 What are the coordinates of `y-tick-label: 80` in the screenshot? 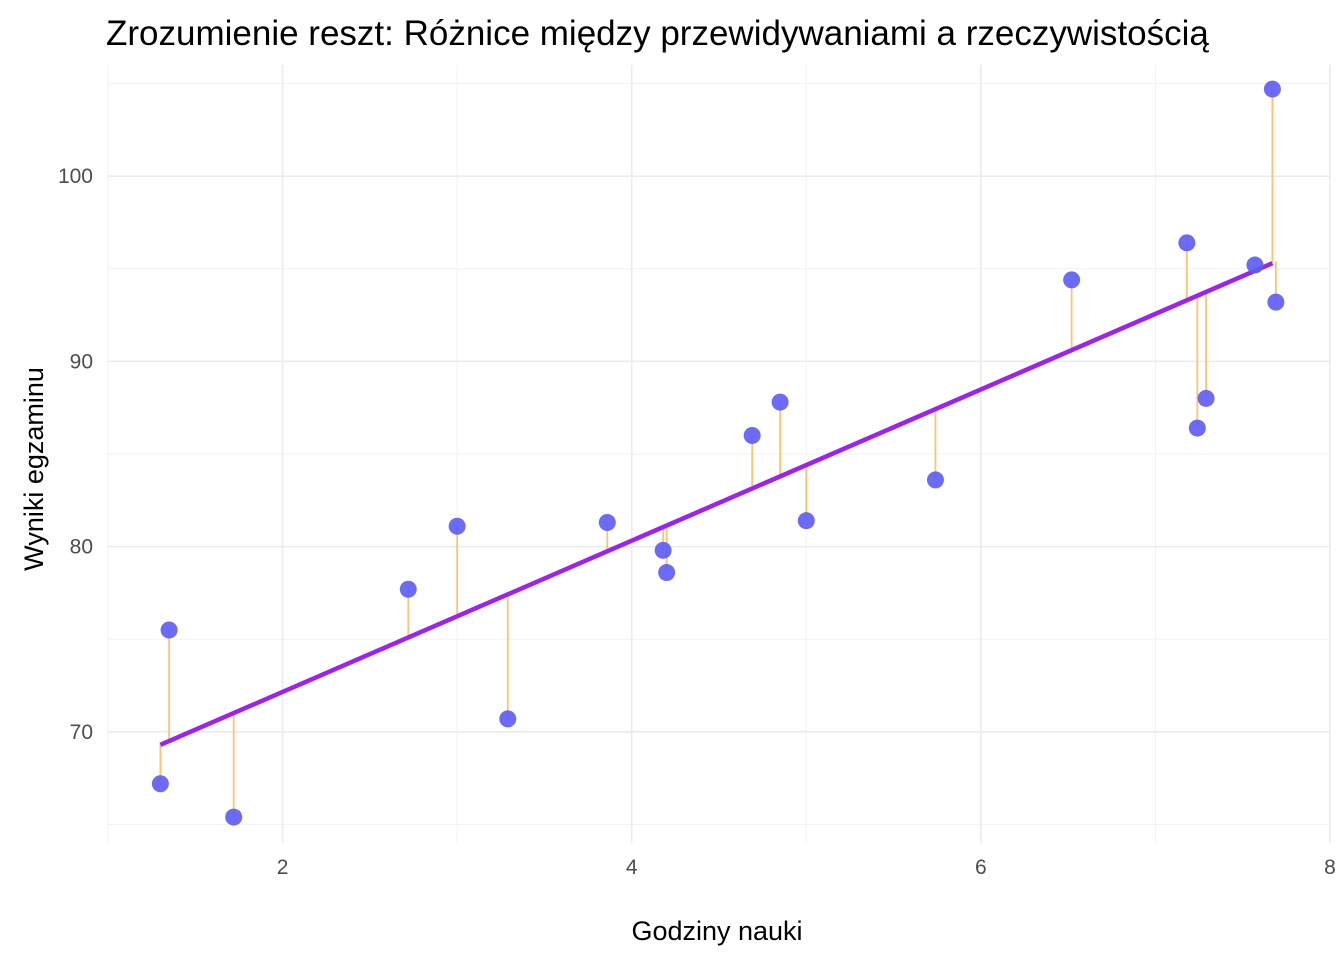 It's located at (81, 547).